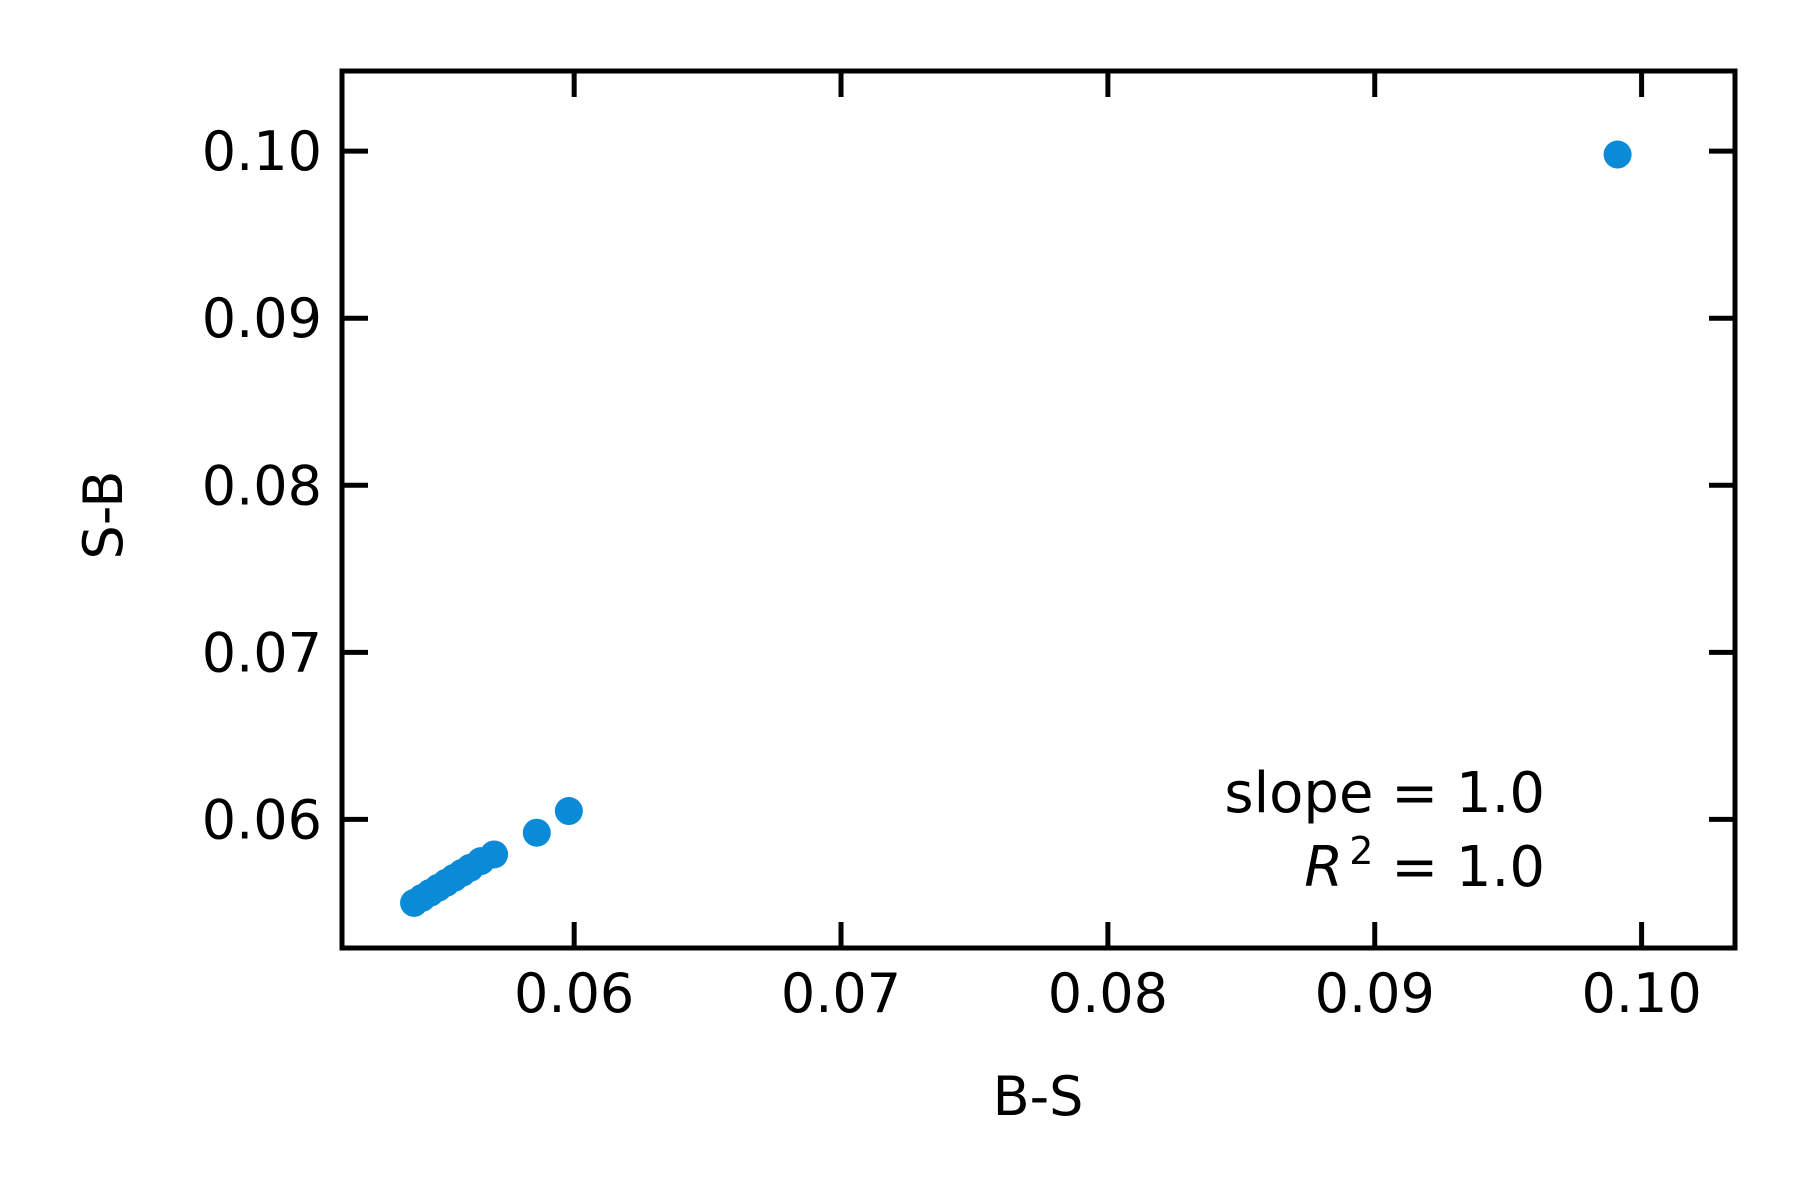 The image size is (1800, 1200). I want to click on r-squared-exponent: 2, so click(1361, 851).